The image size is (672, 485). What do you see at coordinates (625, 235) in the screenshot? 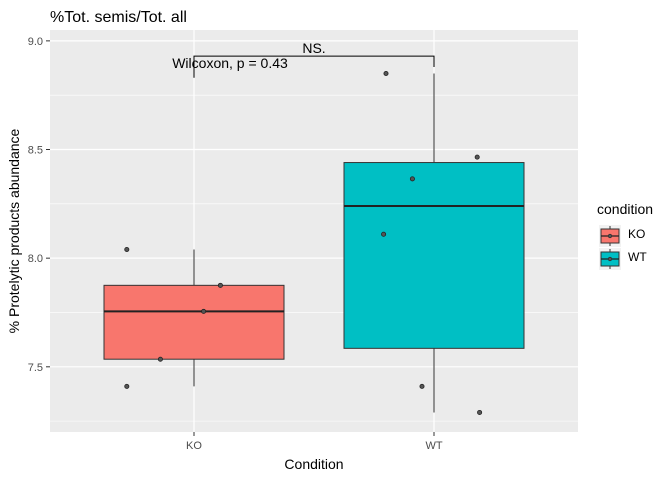
I see `legend: condition KO WT` at bounding box center [625, 235].